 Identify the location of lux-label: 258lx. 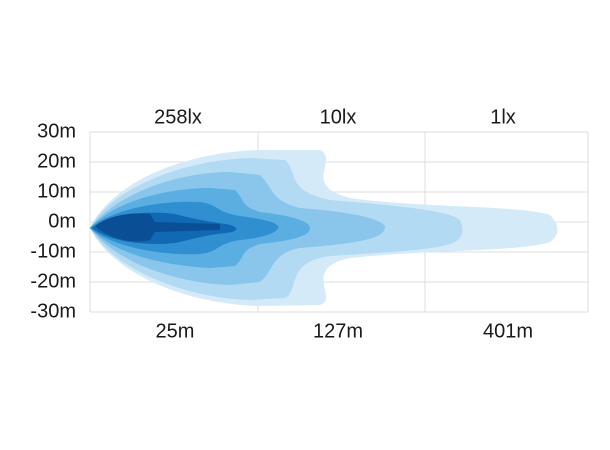
(178, 117).